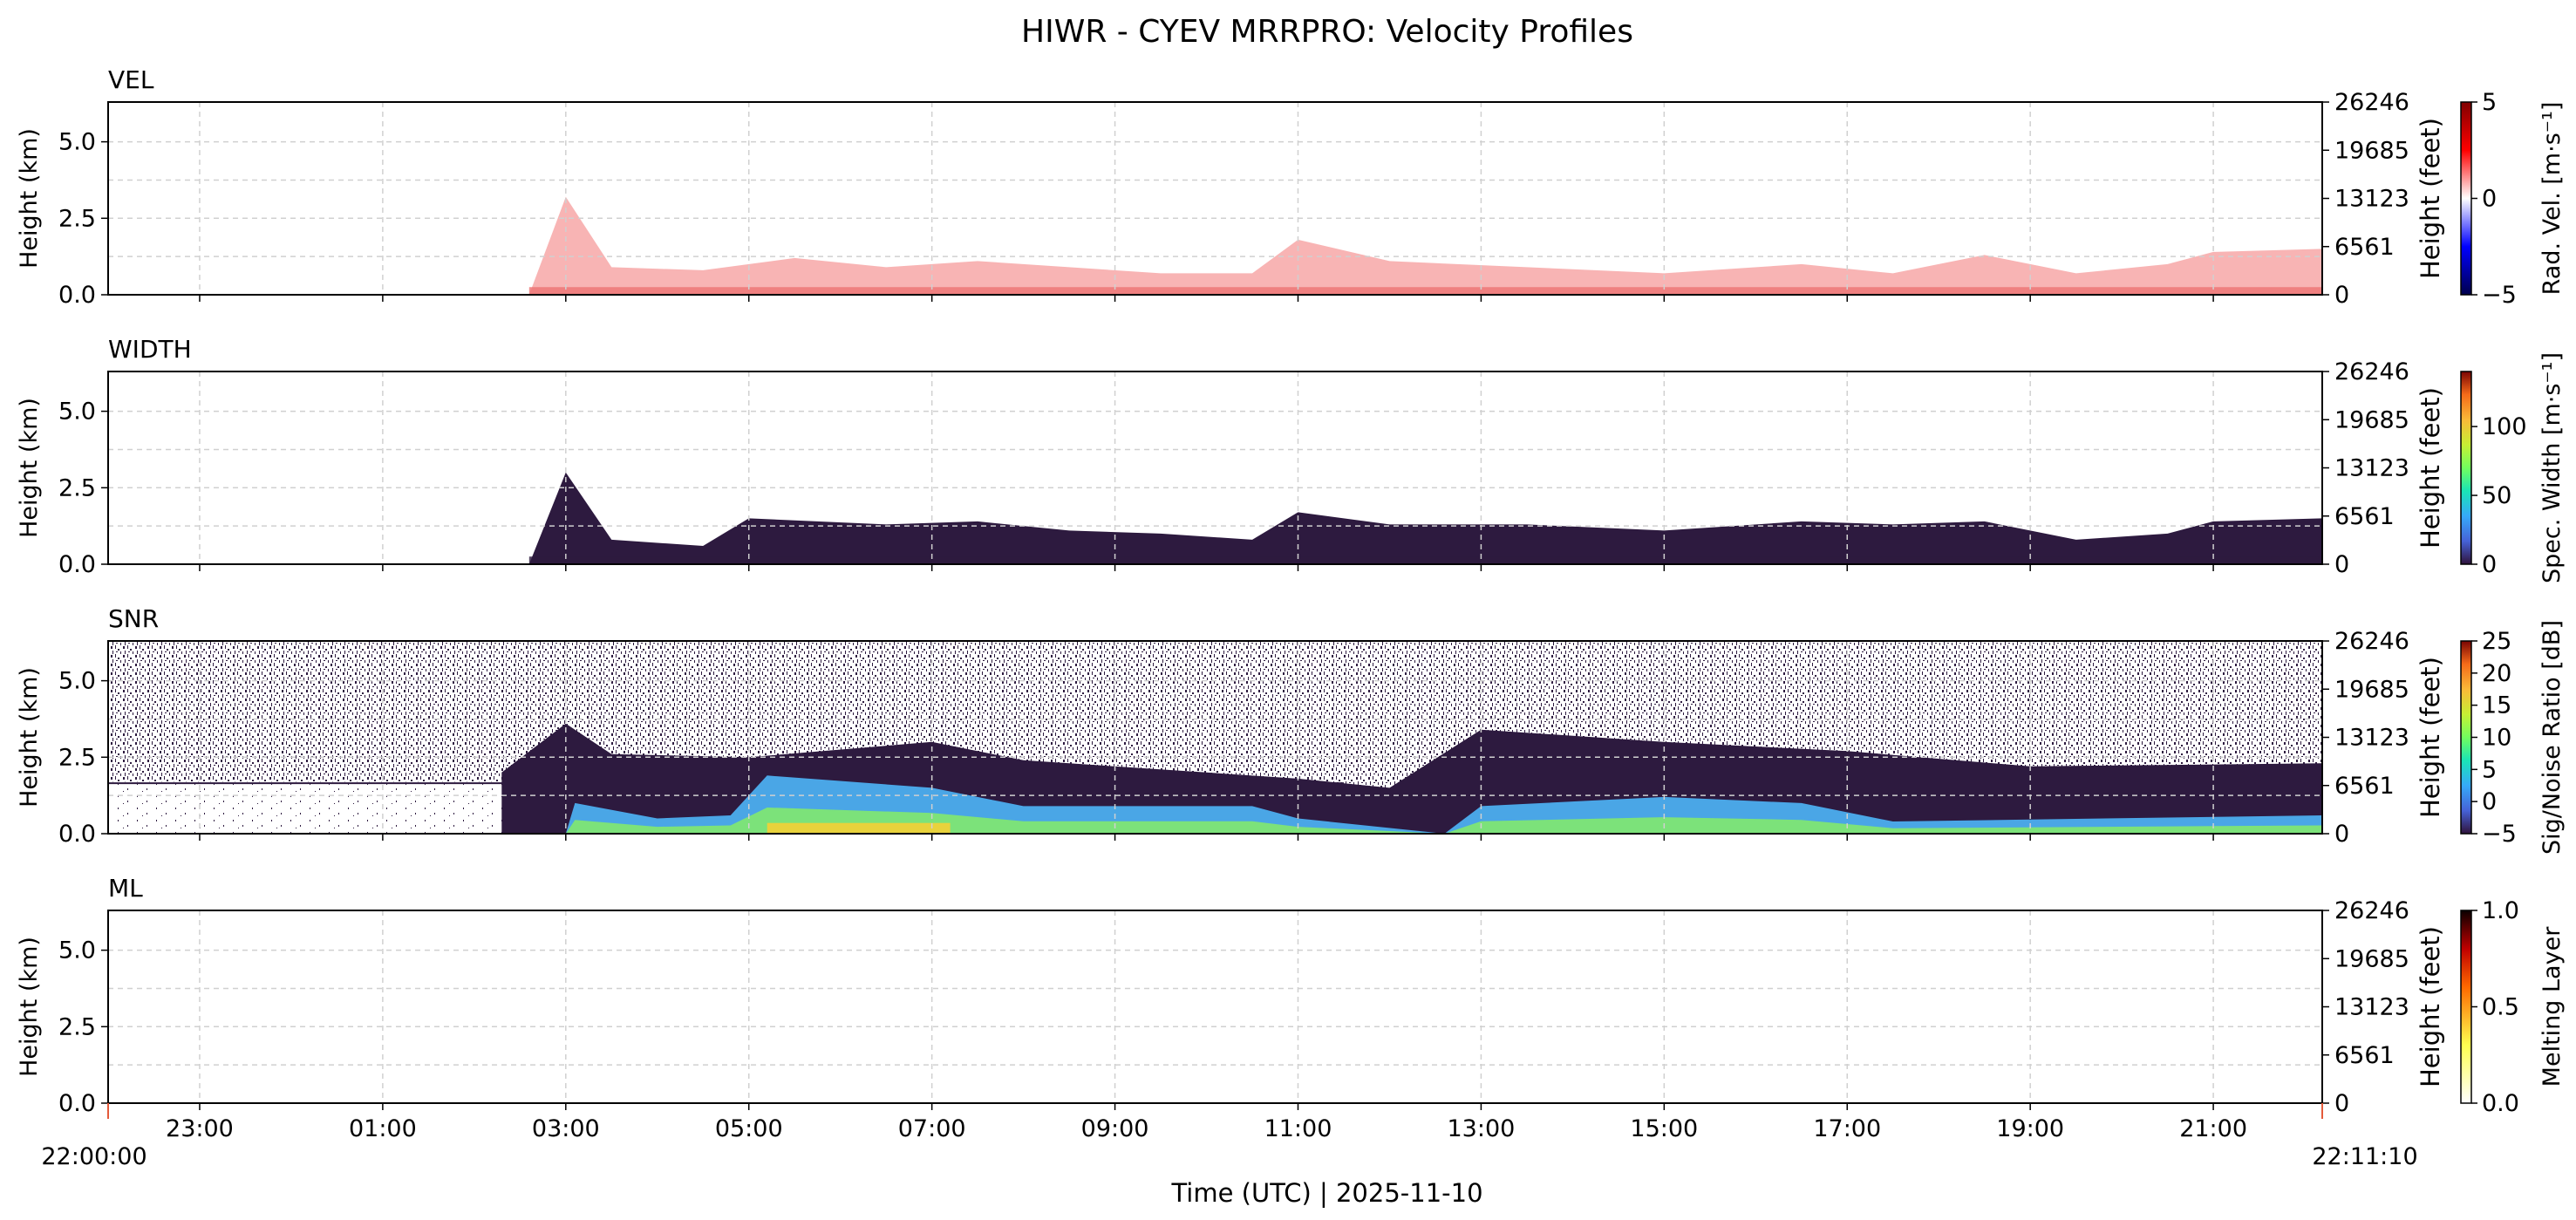 This screenshot has width=2576, height=1220. I want to click on x-tick-label: 13:00, so click(1482, 1128).